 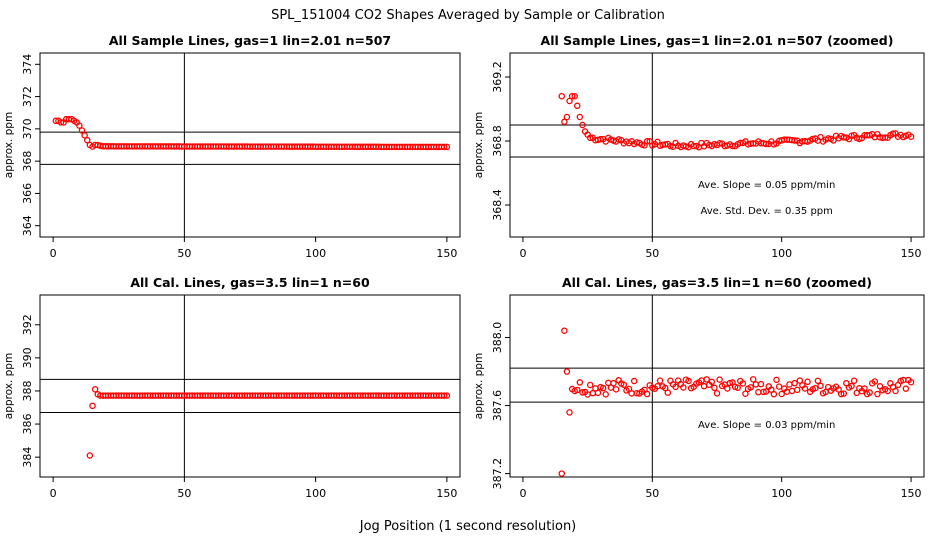 I want to click on y-tick-label: 372, so click(x=27, y=96).